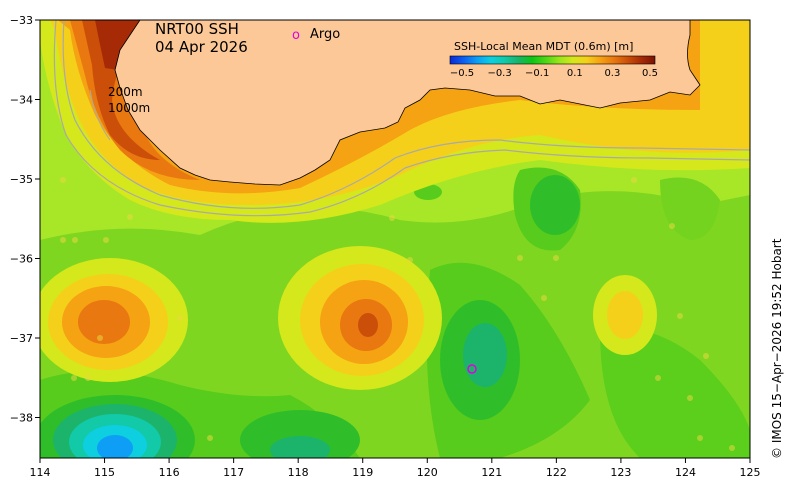 Image resolution: width=791 pixels, height=492 pixels. Describe the element at coordinates (554, 73) in the screenshot. I see `colorbar-ticks: −0.5 −0.3 −0.1 0.1 0.3 0.5` at that location.